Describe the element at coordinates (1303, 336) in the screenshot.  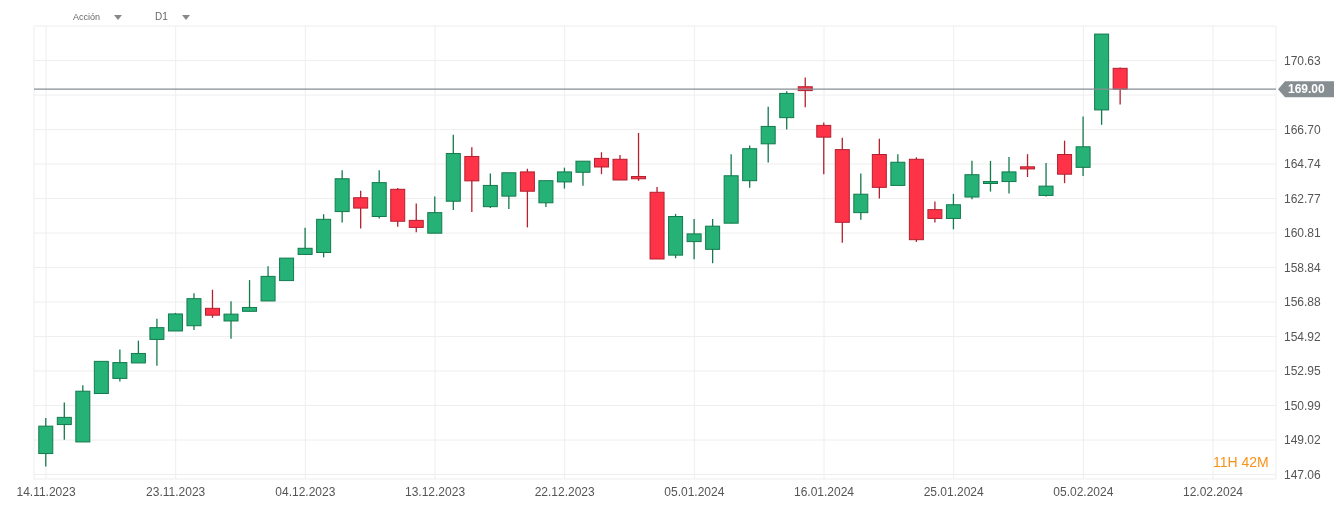
I see `y-tick-label: 154.92` at that location.